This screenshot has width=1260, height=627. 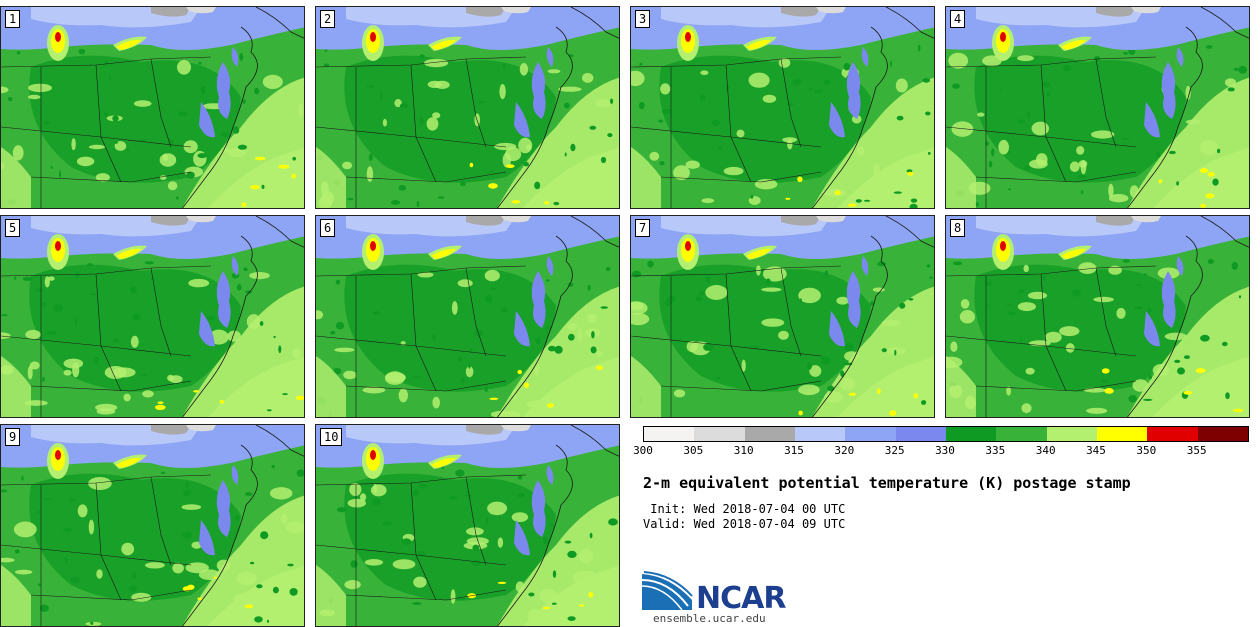 I want to click on colorbar, so click(x=946, y=434).